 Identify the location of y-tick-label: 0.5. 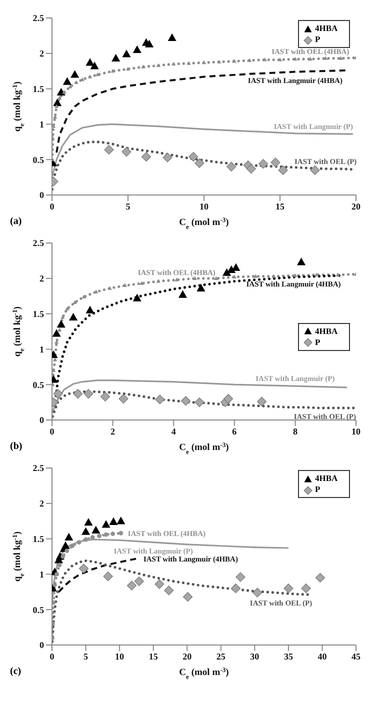
(38, 385).